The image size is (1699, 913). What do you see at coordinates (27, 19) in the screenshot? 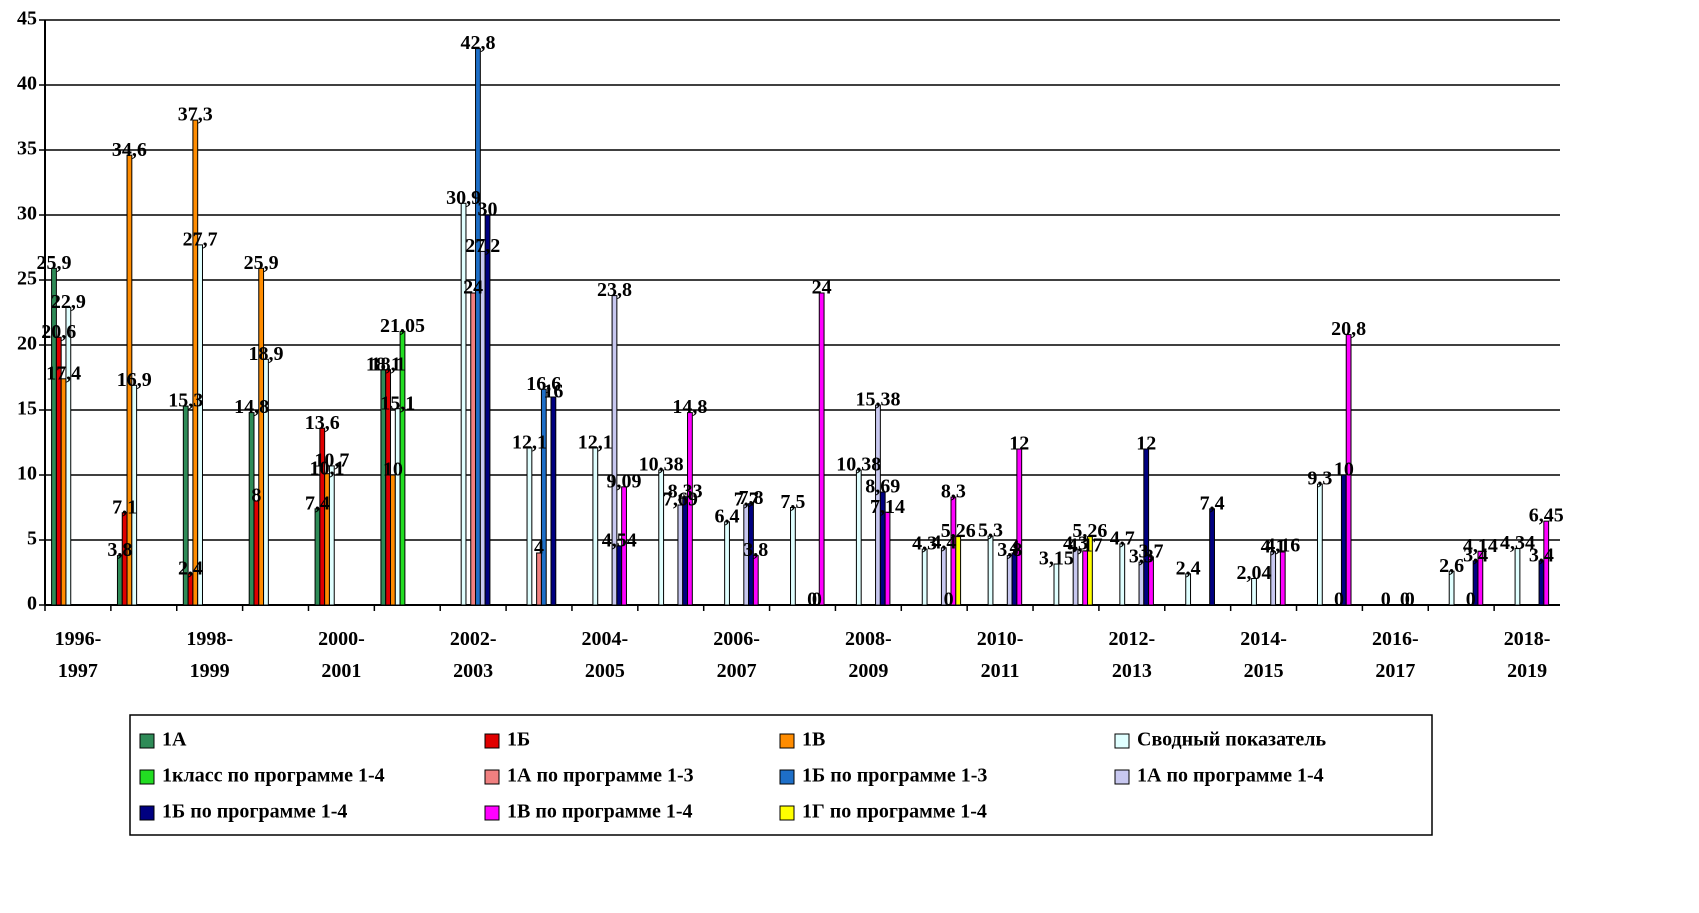
I see `y-tick-label: 45` at bounding box center [27, 19].